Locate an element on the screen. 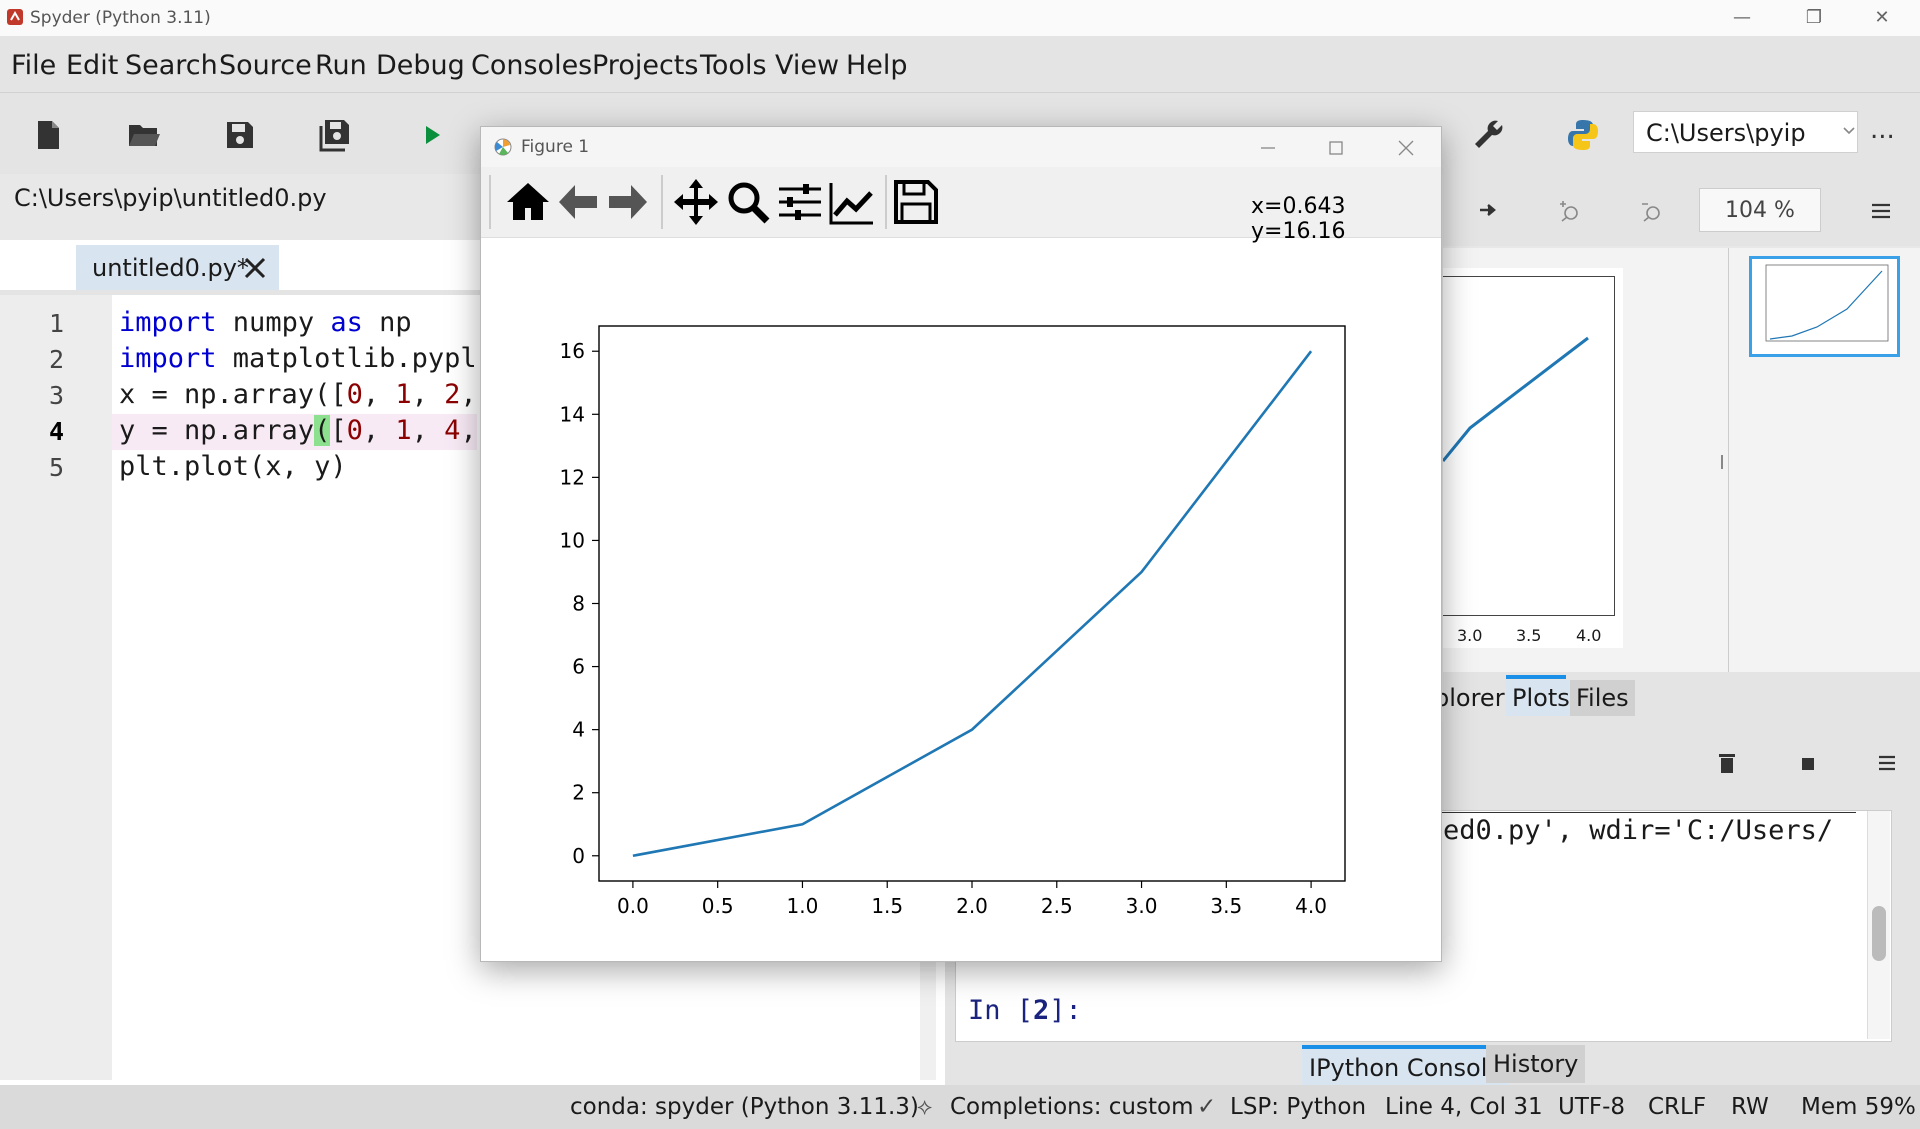  restore-button: ❐ is located at coordinates (1814, 17).